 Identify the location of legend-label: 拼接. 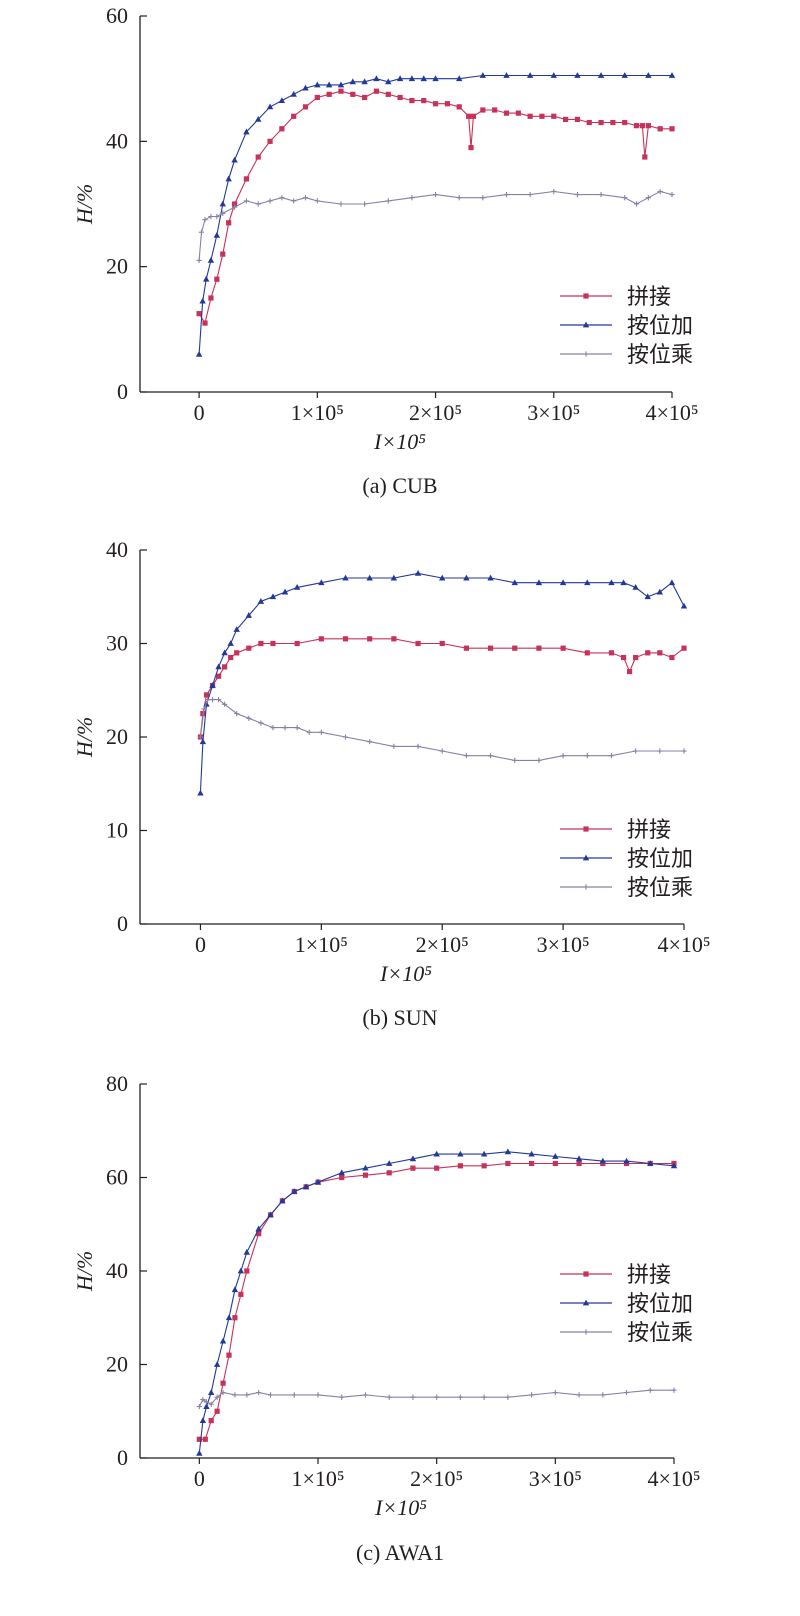
(649, 830).